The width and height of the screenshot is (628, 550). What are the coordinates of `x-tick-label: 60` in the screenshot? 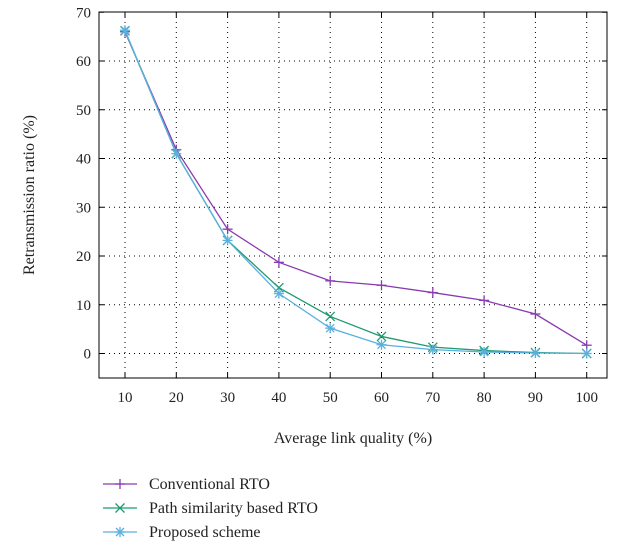 It's located at (381, 398).